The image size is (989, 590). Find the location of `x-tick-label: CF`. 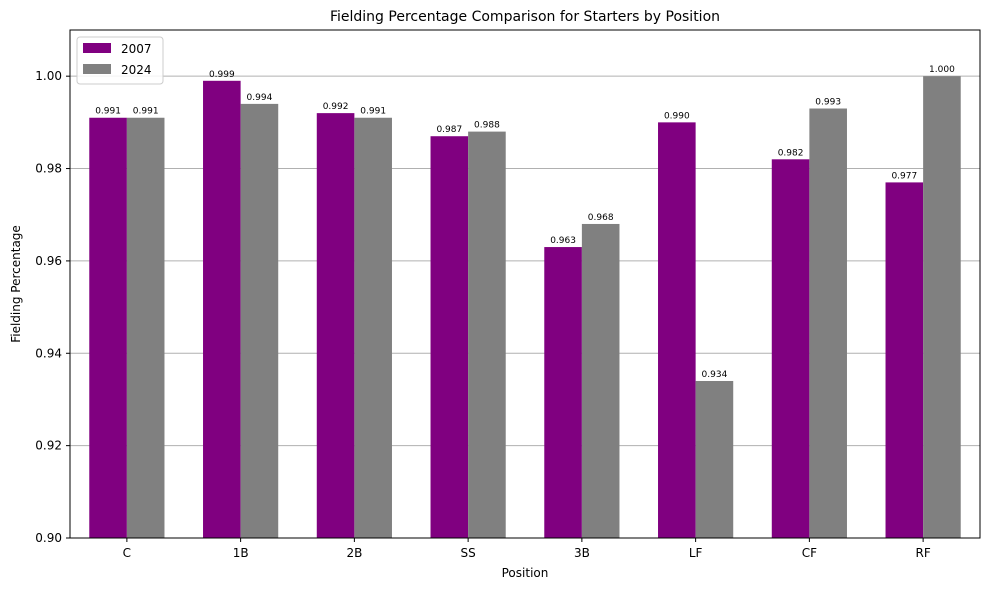

x-tick-label: CF is located at coordinates (809, 553).